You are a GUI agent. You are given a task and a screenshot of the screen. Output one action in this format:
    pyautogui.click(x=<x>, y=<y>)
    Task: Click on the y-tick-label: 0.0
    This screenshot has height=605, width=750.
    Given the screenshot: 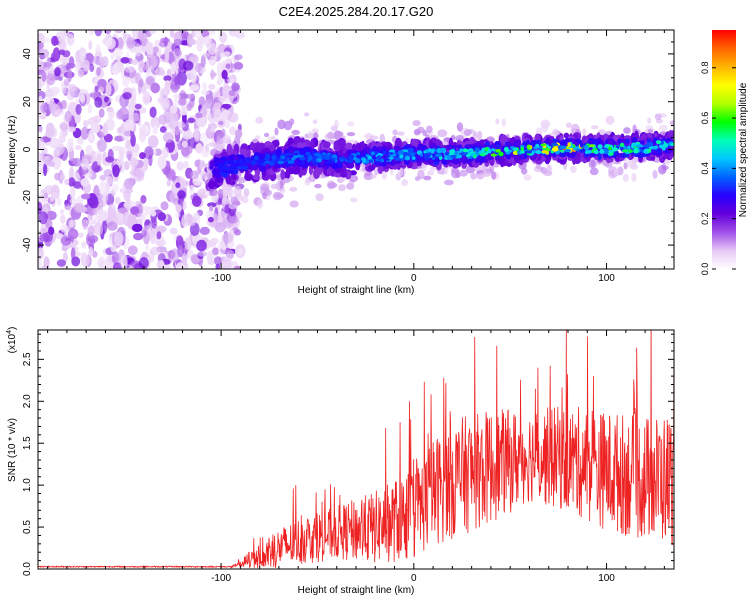 What is the action you would take?
    pyautogui.click(x=27, y=569)
    